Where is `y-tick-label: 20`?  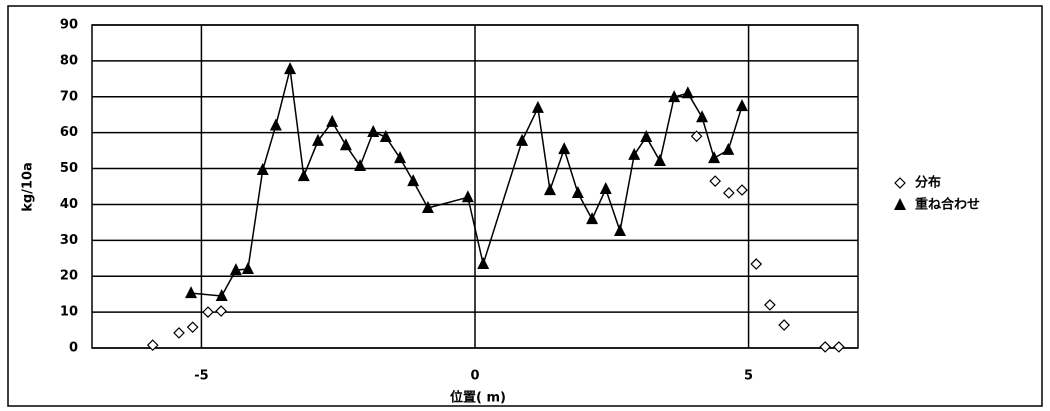
y-tick-label: 20 is located at coordinates (69, 276).